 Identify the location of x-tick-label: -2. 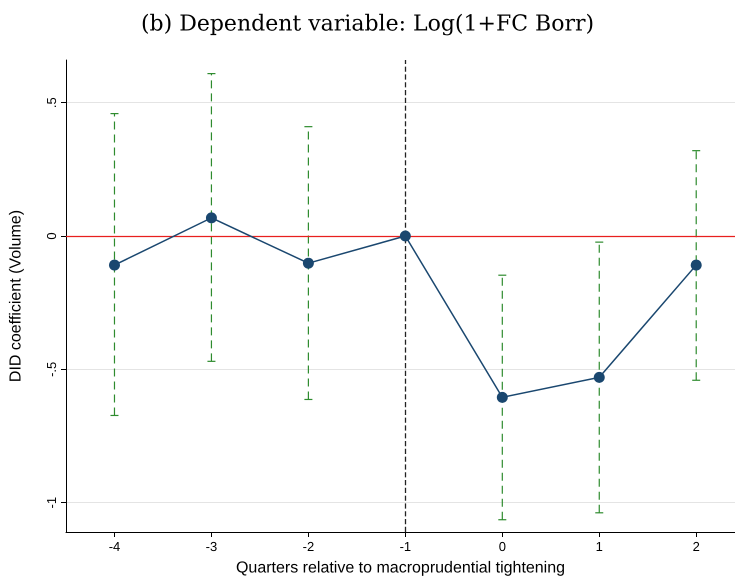
(308, 546).